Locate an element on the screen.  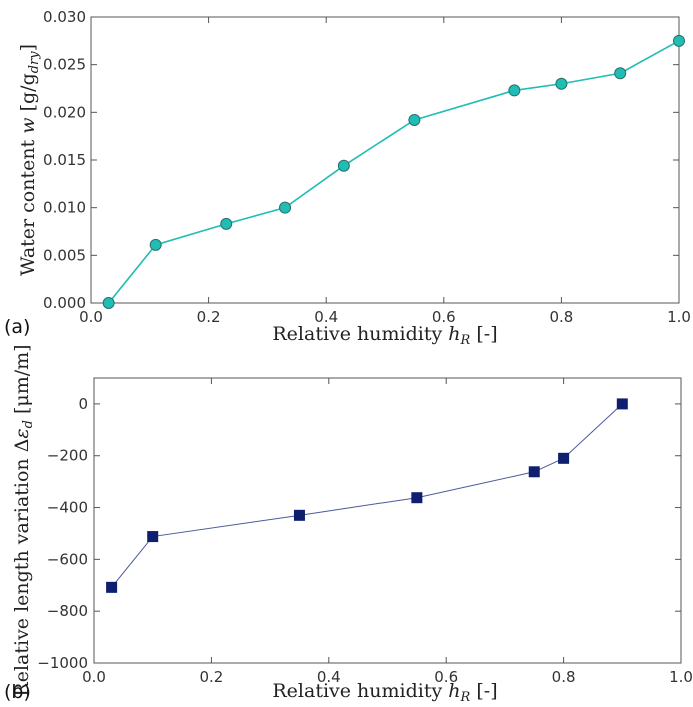
y-tick-label: 0.010 is located at coordinates (64, 208).